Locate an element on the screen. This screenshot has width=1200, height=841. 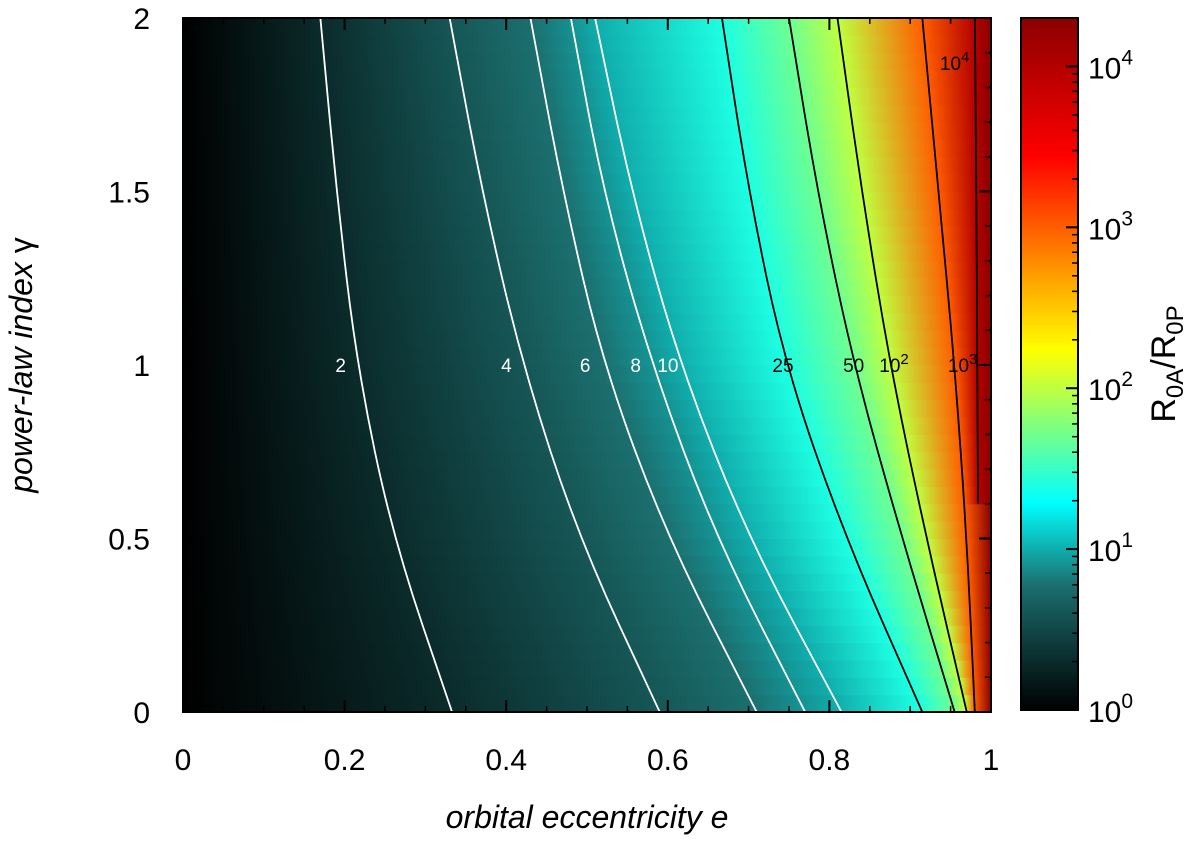
x-tick-label: 0.6 is located at coordinates (668, 760).